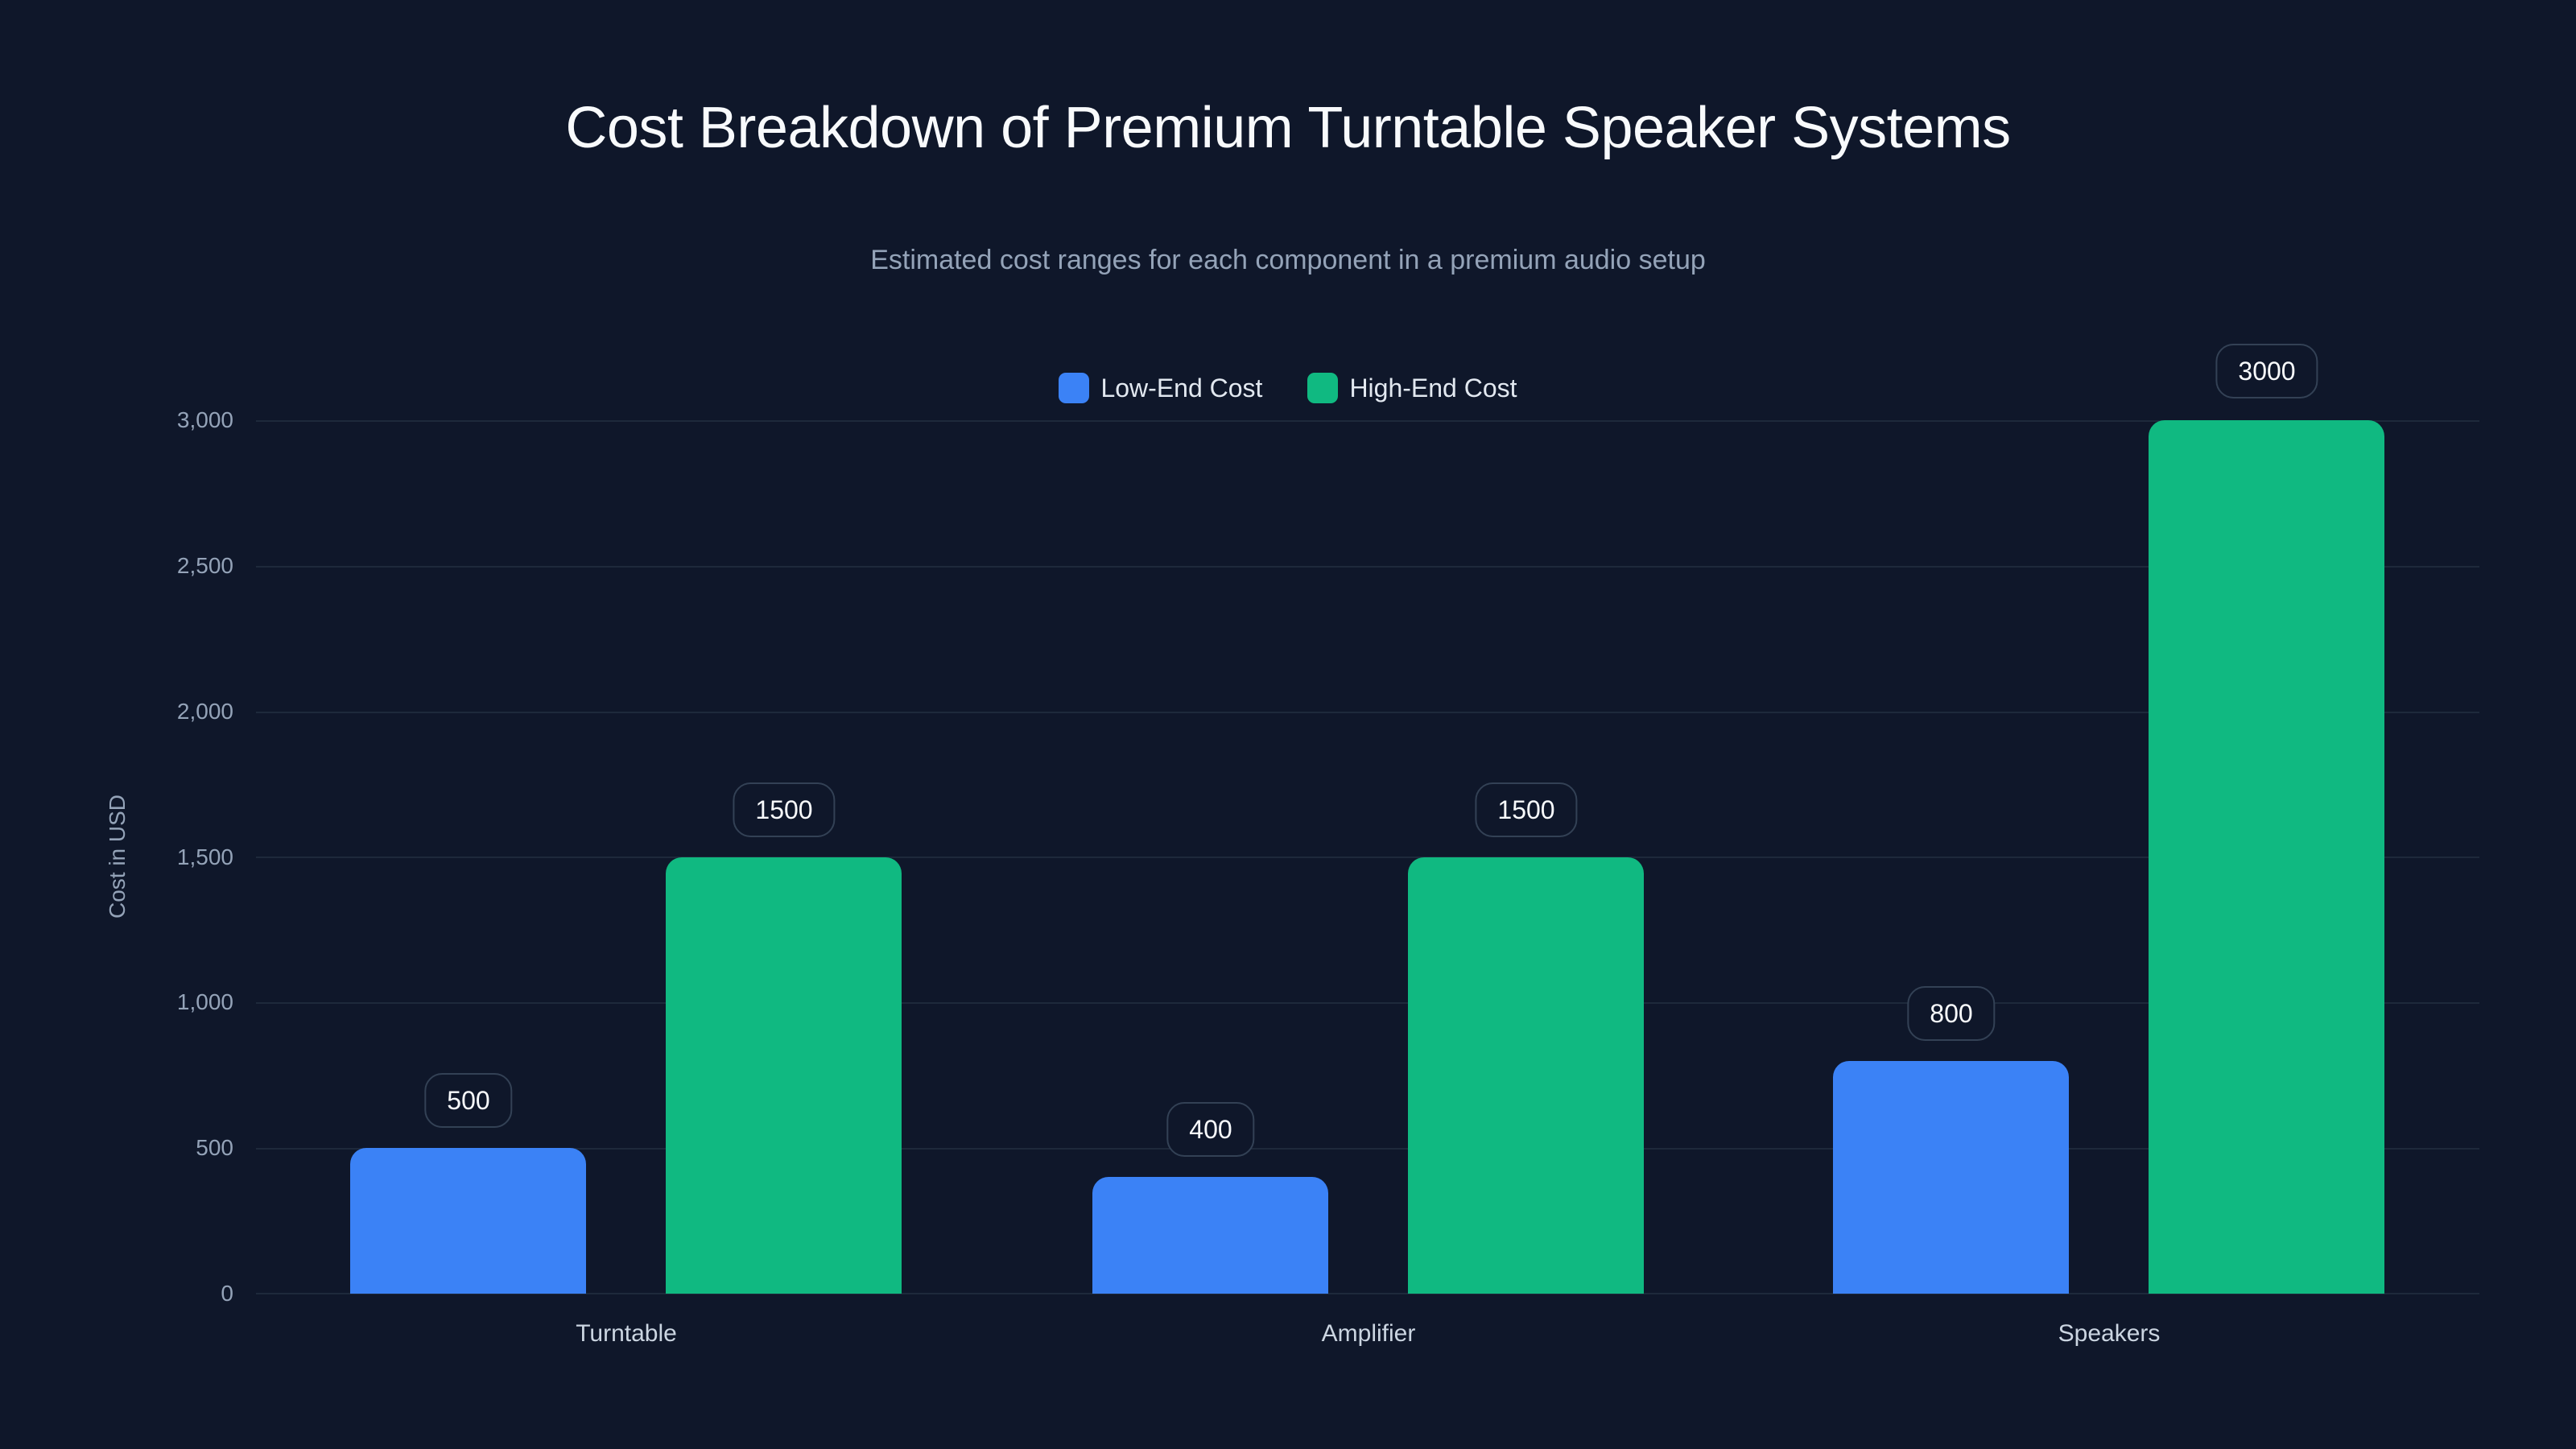  I want to click on bar-amplifier-low-end, so click(1210, 1235).